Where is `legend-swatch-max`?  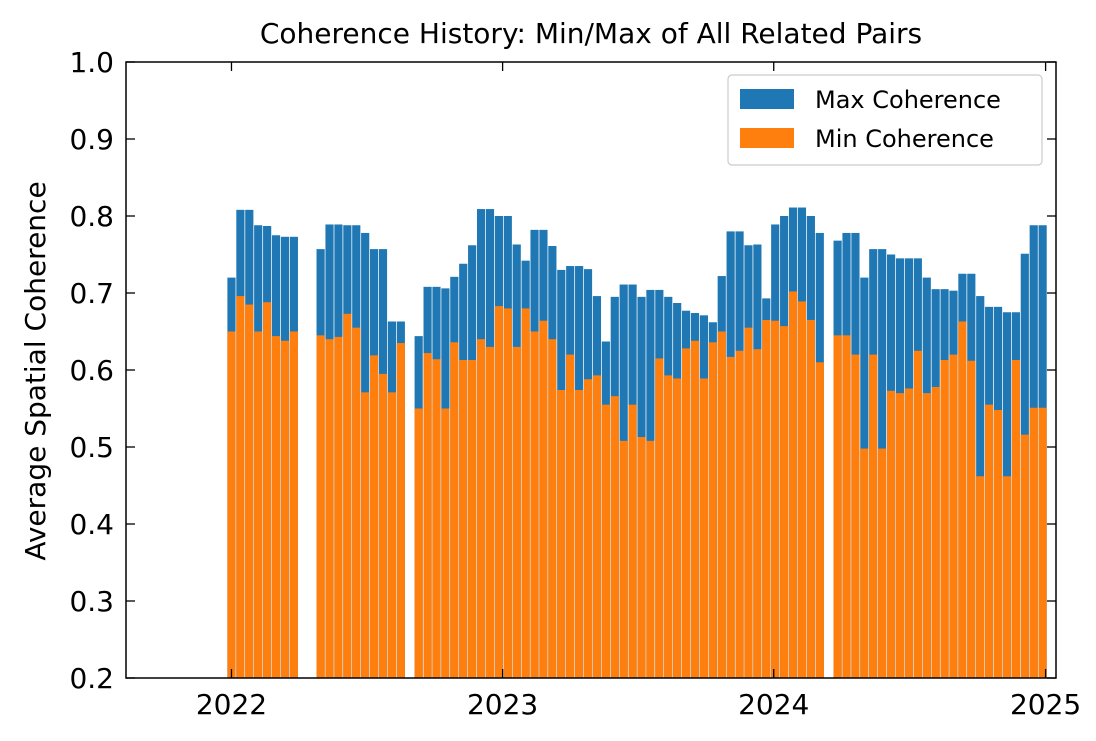
legend-swatch-max is located at coordinates (767, 99).